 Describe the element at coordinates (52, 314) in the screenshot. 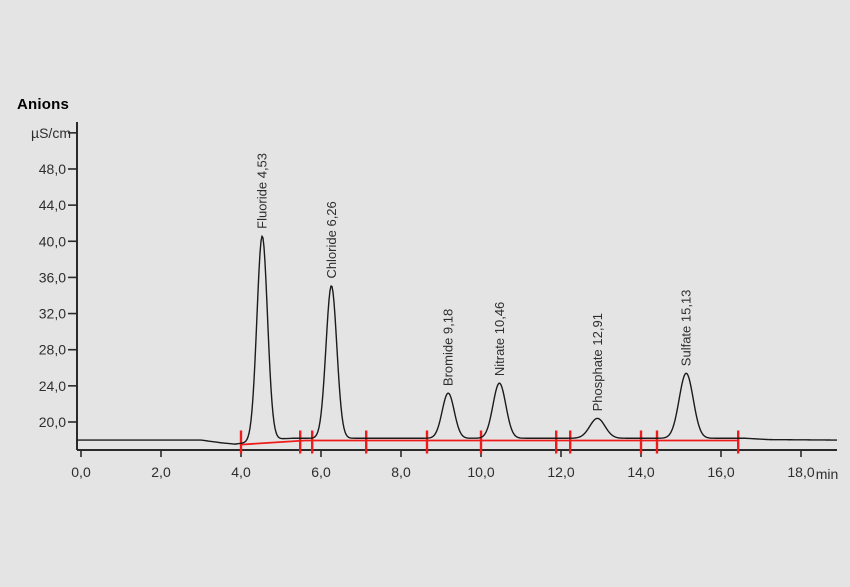

I see `y-tick-label: 32,0` at that location.